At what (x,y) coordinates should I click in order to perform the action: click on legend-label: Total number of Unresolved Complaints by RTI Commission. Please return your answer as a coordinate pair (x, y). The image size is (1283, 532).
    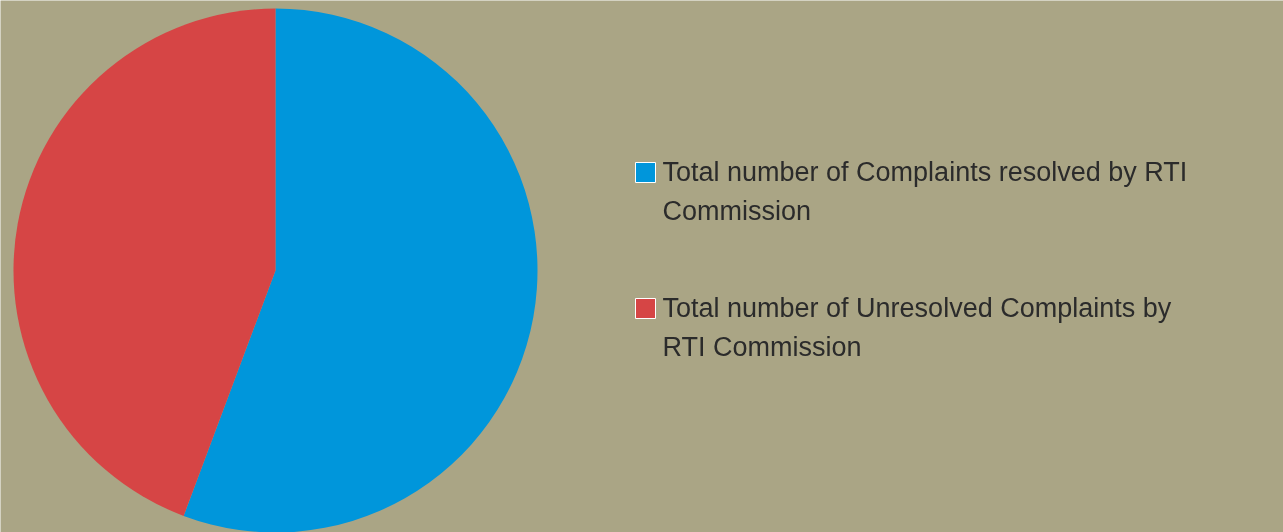
    Looking at the image, I should click on (917, 327).